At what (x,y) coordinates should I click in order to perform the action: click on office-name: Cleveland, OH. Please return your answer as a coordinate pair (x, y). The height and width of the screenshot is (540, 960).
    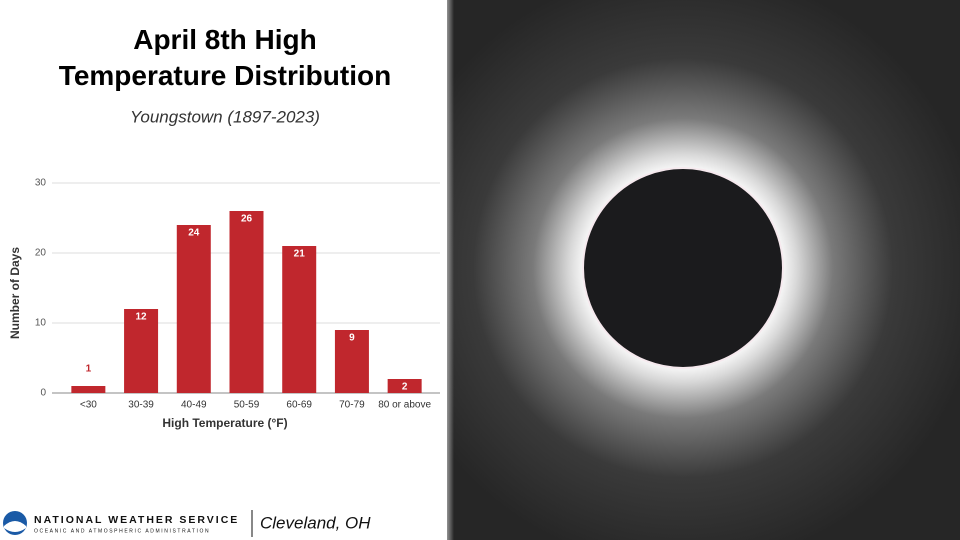
    Looking at the image, I should click on (315, 522).